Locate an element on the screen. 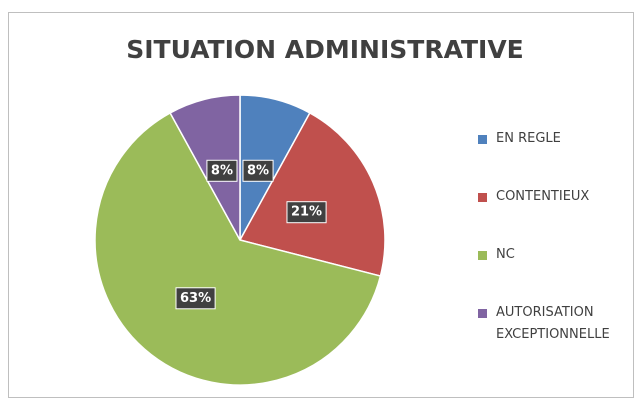 This screenshot has width=636, height=400. legend-item: EN REGLE is located at coordinates (553, 157).